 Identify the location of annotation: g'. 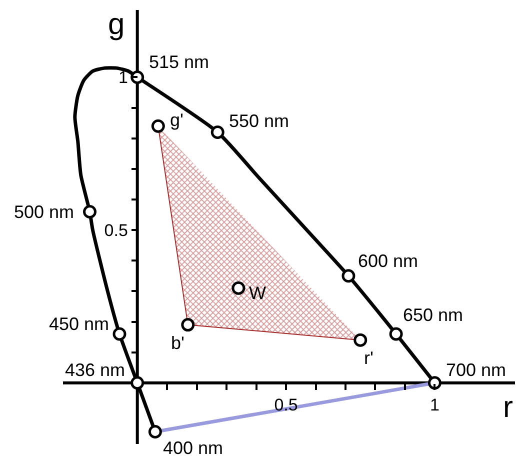
(177, 120).